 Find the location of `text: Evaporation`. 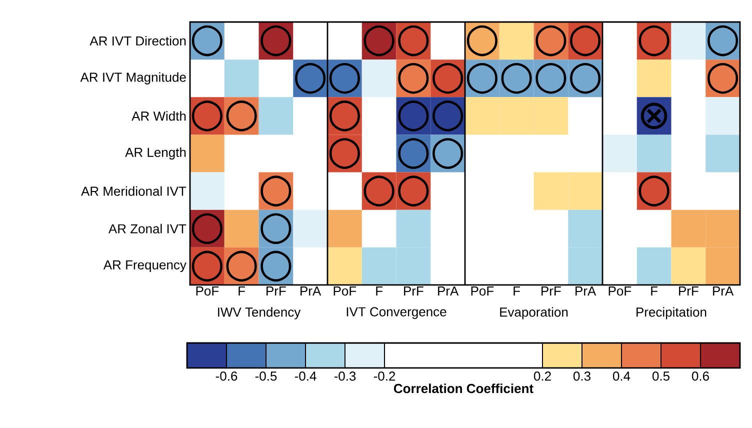

text: Evaporation is located at coordinates (534, 313).